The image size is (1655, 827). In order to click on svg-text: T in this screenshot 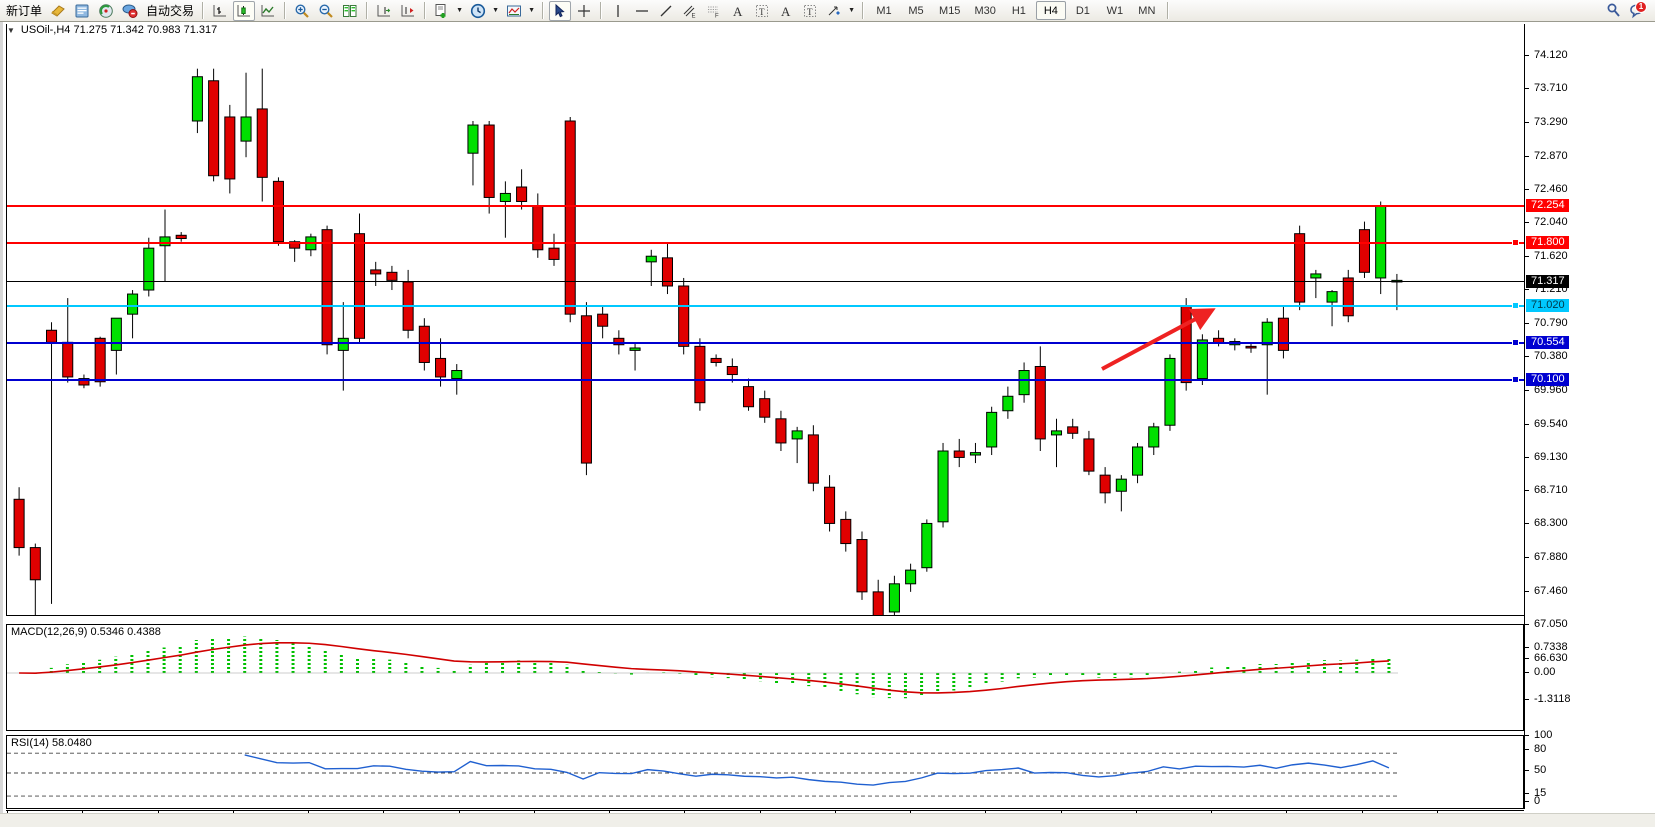, I will do `click(810, 12)`.